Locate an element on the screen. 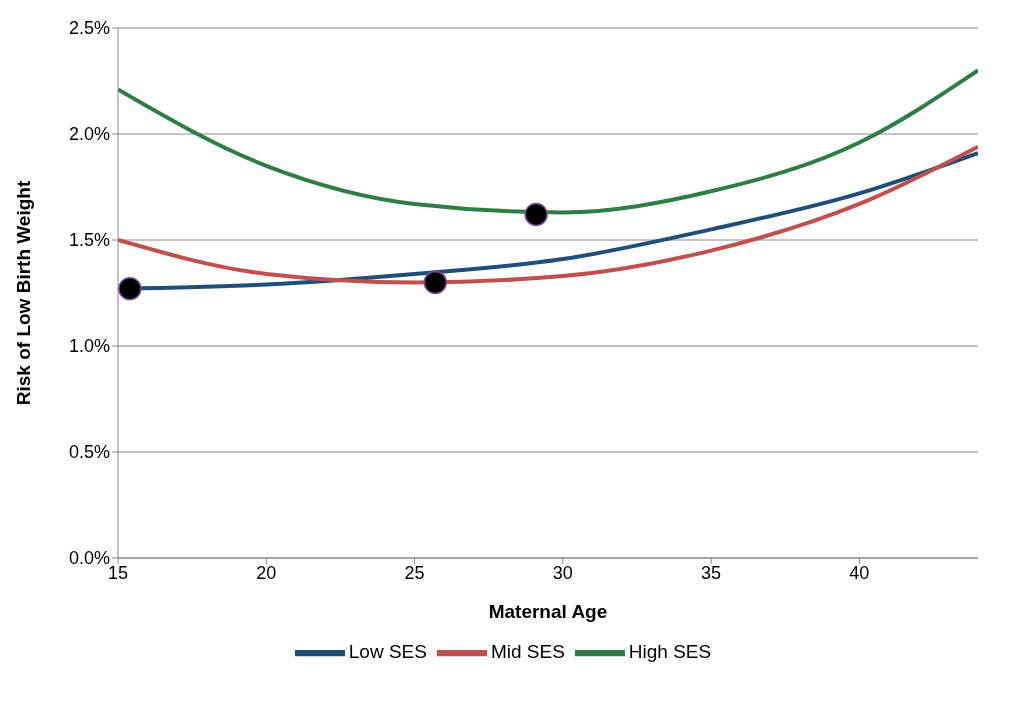 This screenshot has width=1013, height=702. legend-label: High SES is located at coordinates (670, 652).